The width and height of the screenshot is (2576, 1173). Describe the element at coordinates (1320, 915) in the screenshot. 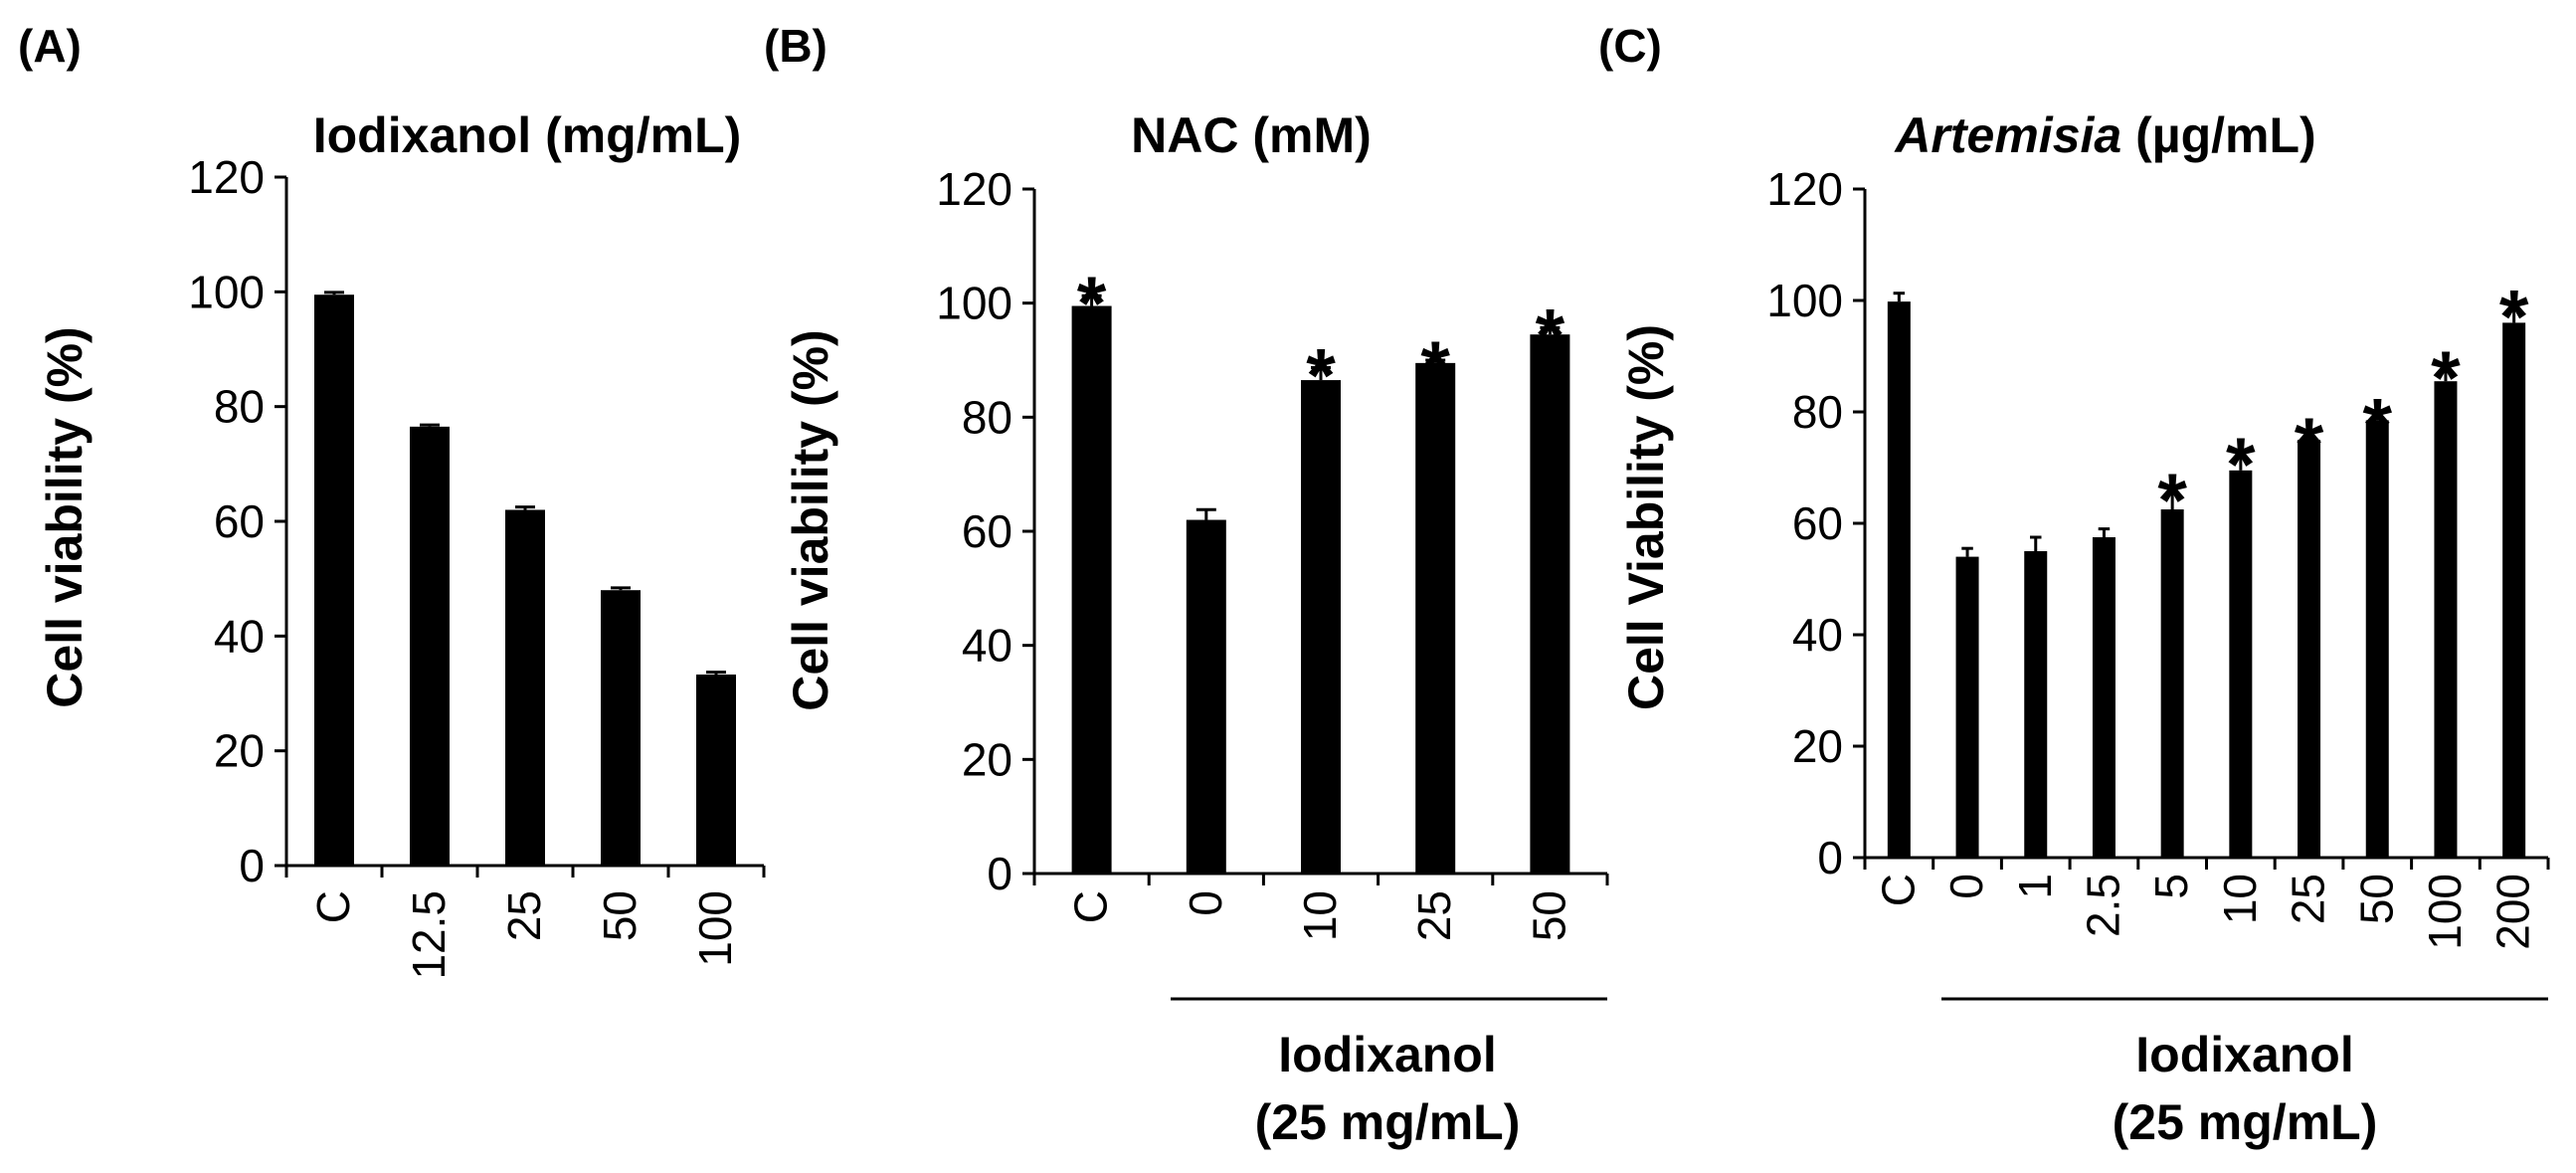

I see `panel-b-category-label: 10` at that location.